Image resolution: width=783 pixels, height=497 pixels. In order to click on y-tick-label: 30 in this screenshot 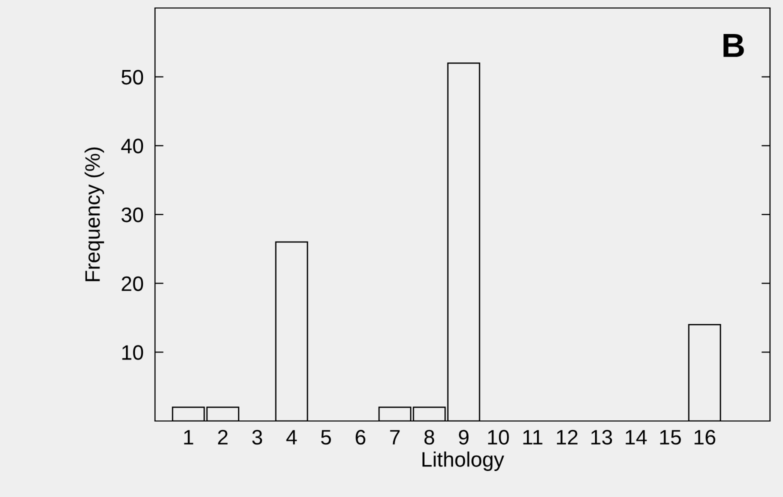, I will do `click(133, 215)`.